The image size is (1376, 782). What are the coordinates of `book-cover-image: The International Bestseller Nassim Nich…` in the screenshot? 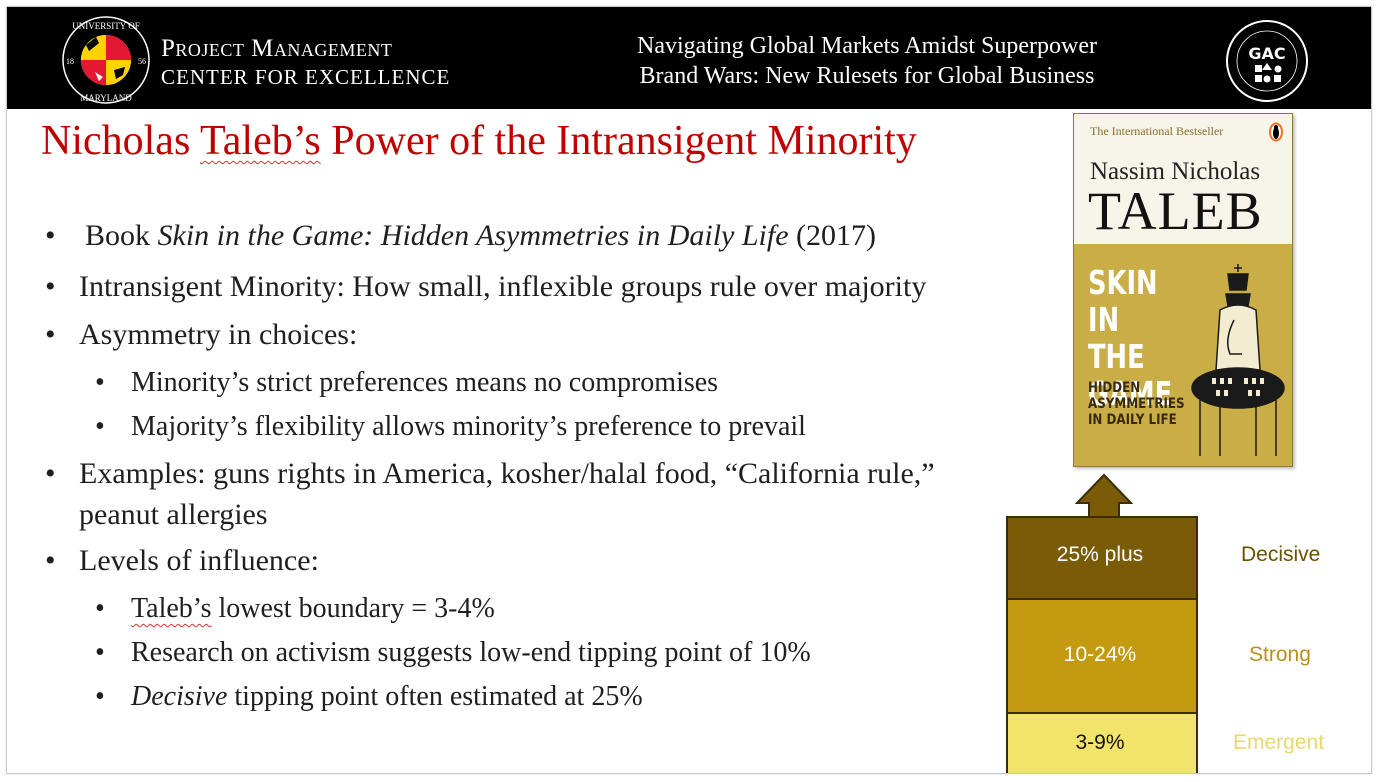 It's located at (1183, 290).